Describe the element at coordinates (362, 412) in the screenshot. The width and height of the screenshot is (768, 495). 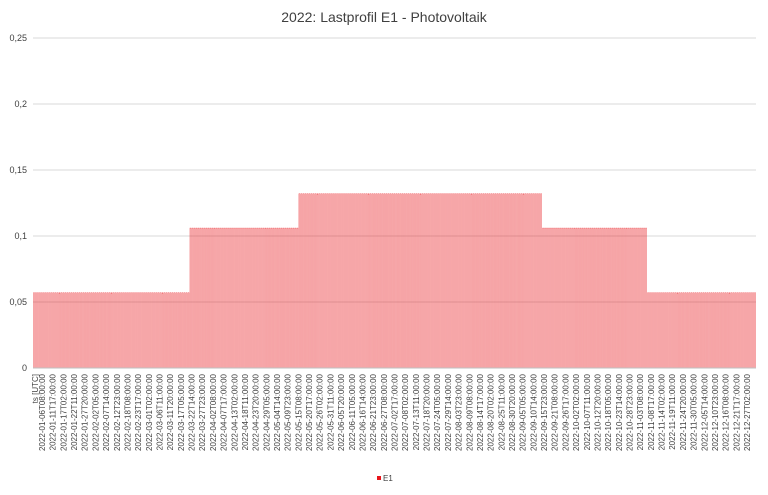
I see `x-tick-label: 2022-06-16T14:00:00` at that location.